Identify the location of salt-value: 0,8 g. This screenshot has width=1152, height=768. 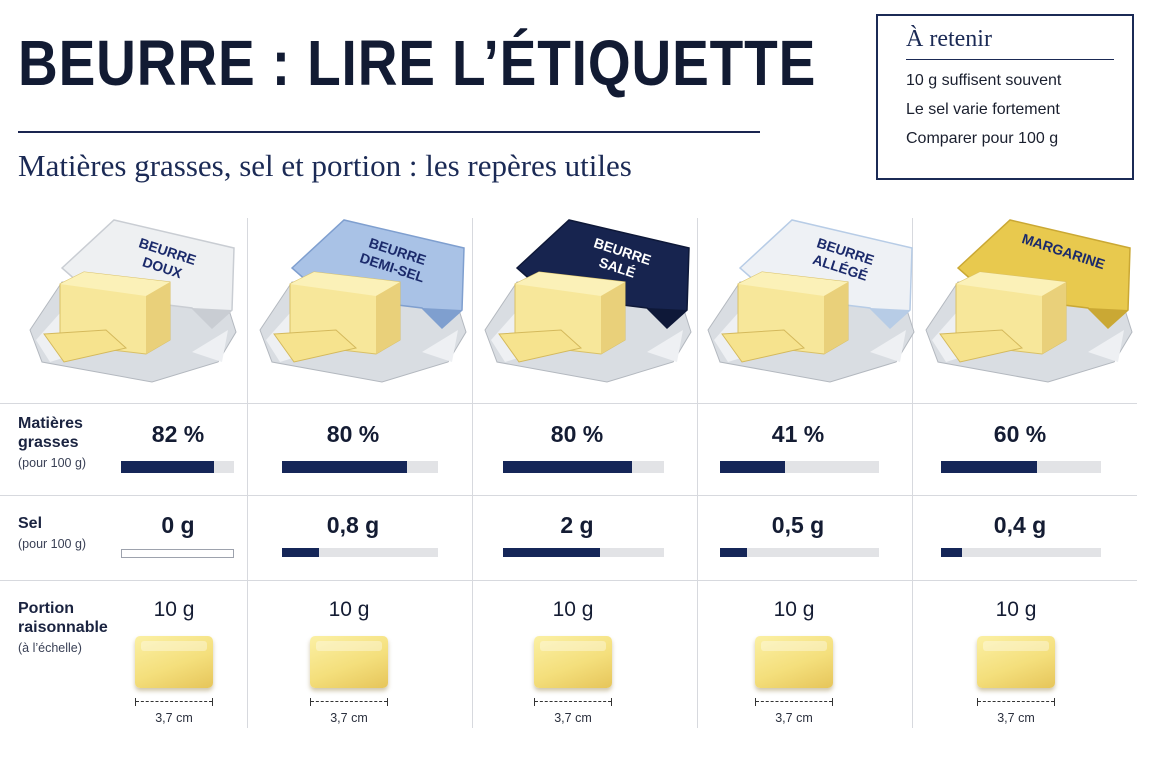
(353, 525).